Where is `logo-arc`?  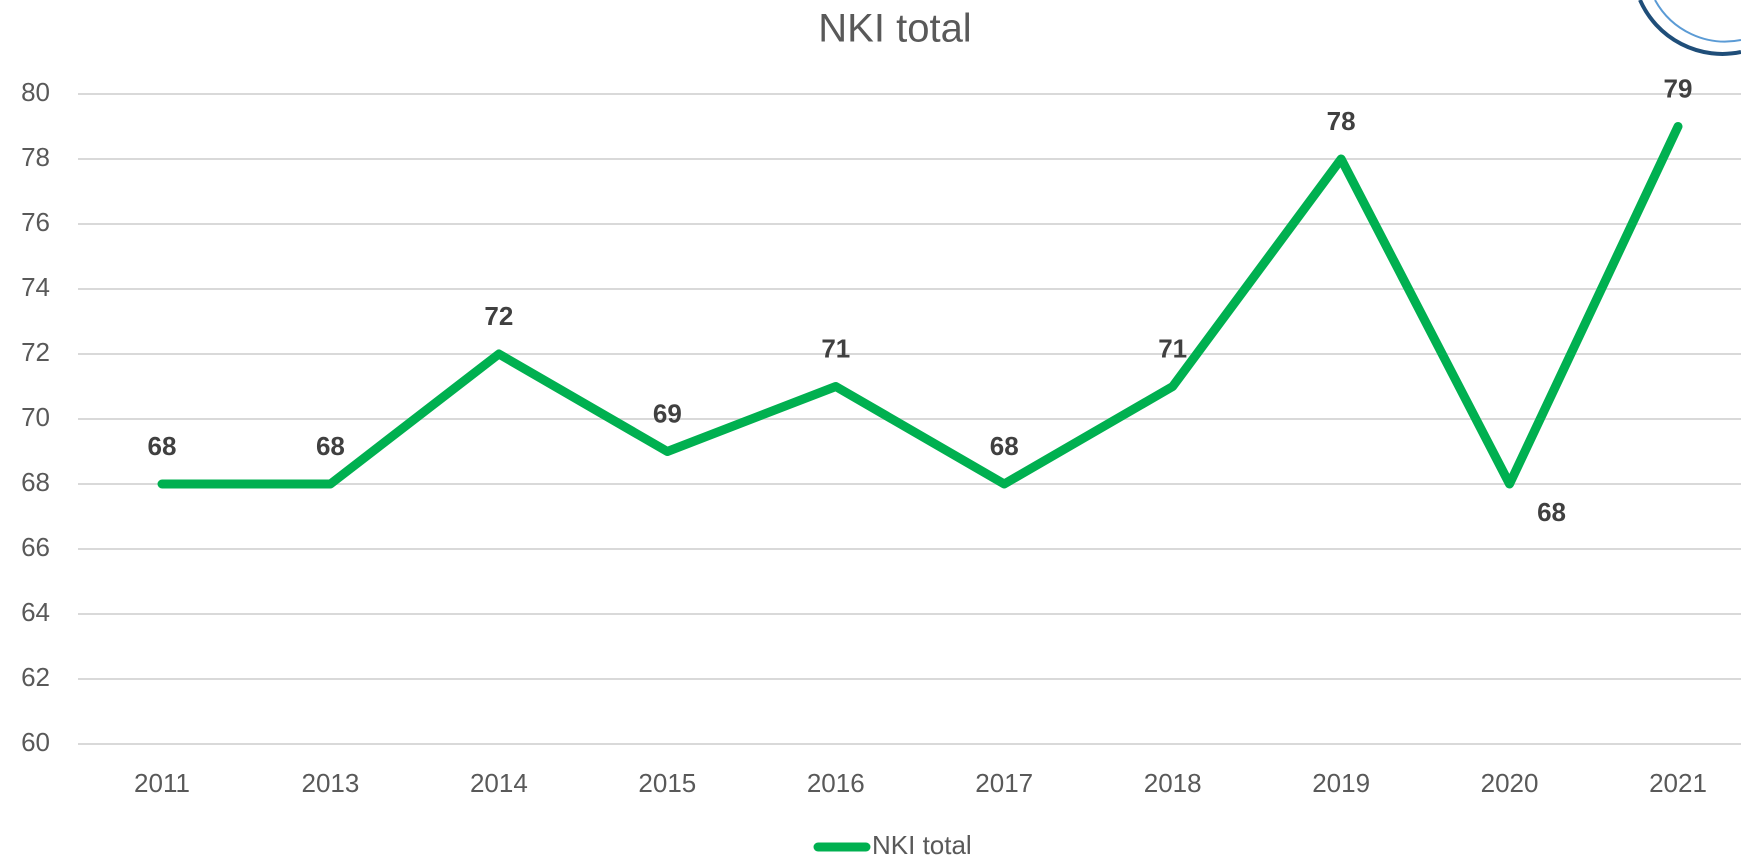
logo-arc is located at coordinates (1689, 28).